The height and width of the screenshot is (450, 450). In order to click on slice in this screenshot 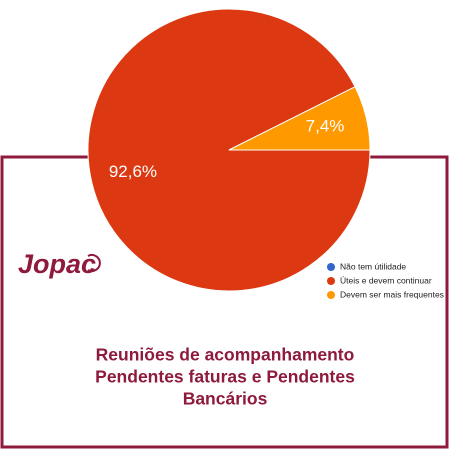, I will do `click(299, 118)`.